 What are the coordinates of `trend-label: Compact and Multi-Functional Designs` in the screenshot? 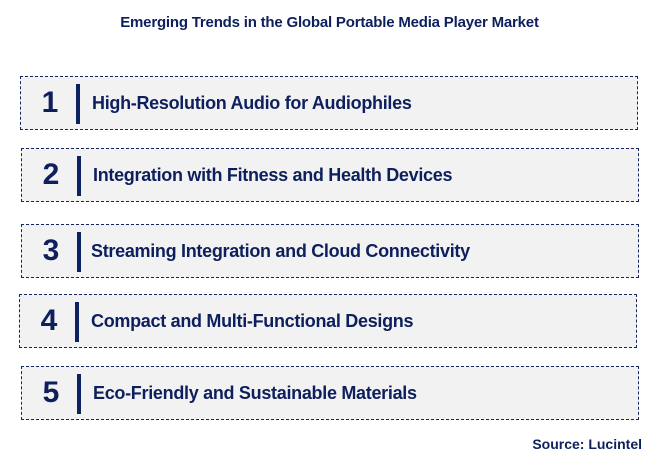 It's located at (252, 320).